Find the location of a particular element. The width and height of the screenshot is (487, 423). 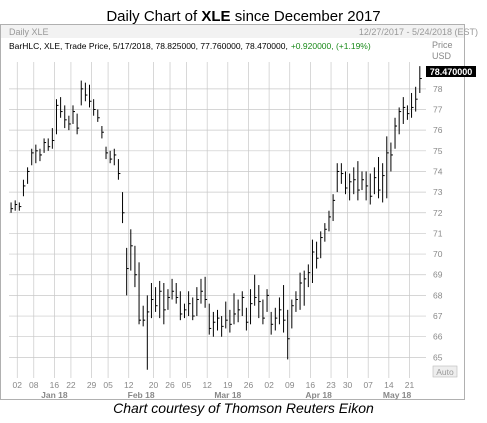

x-tick-label: 02 is located at coordinates (18, 385).